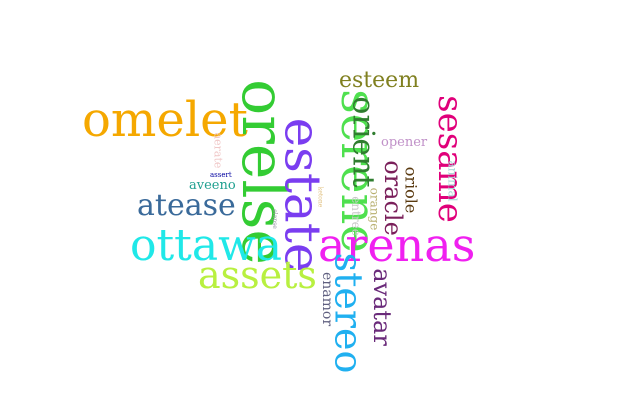  I want to click on word-sesame: sesame, so click(449, 159).